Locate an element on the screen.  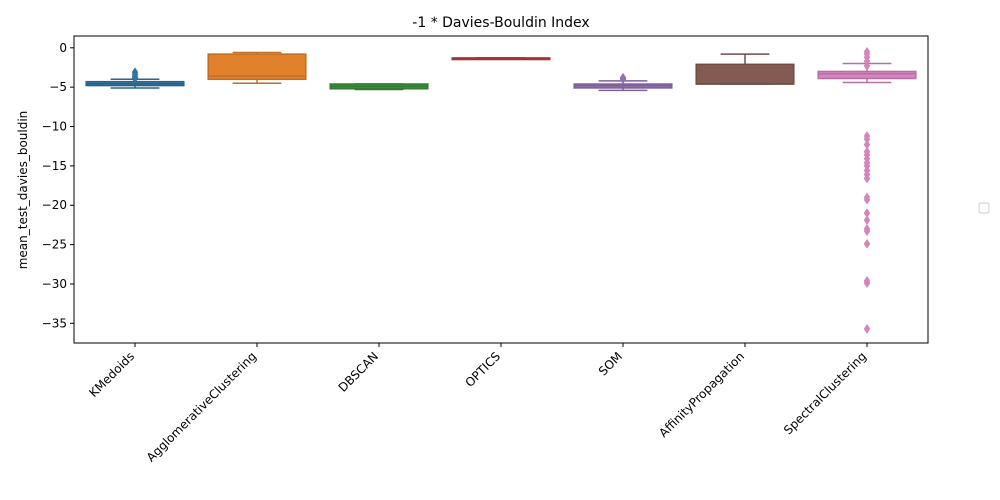
box-kmedoids is located at coordinates (135, 78).